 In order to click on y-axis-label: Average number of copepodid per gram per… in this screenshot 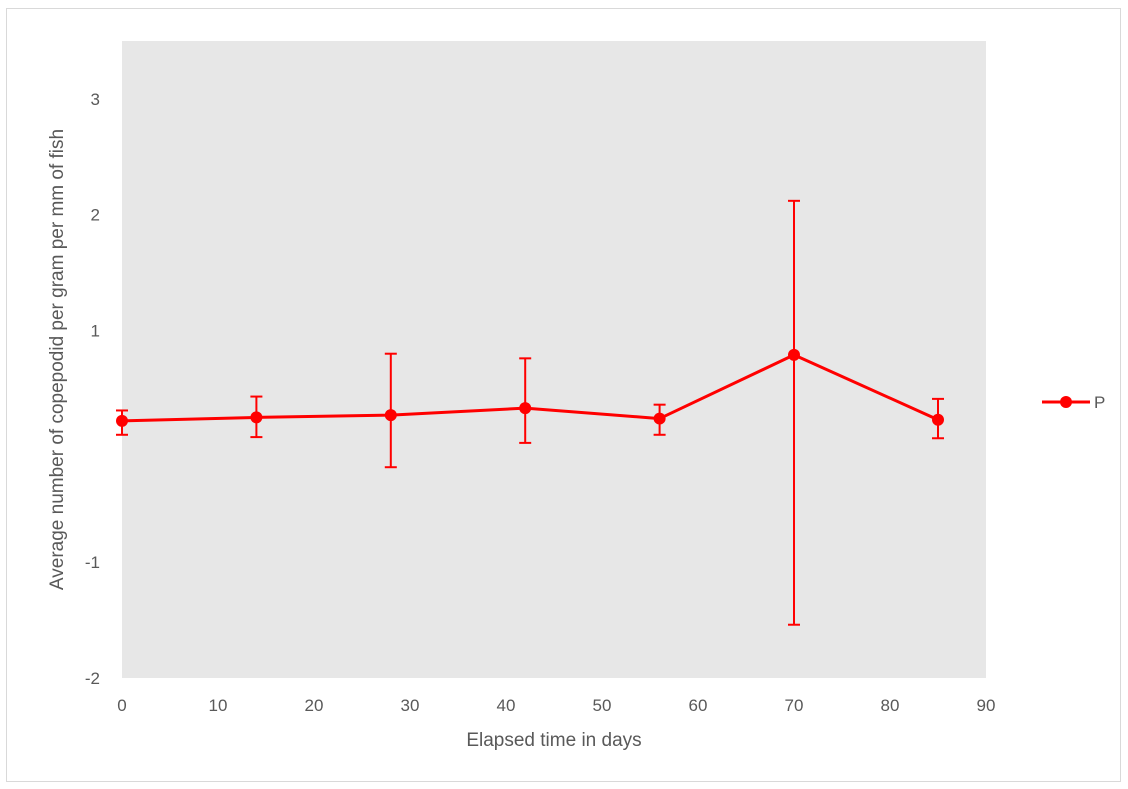, I will do `click(57, 359)`.